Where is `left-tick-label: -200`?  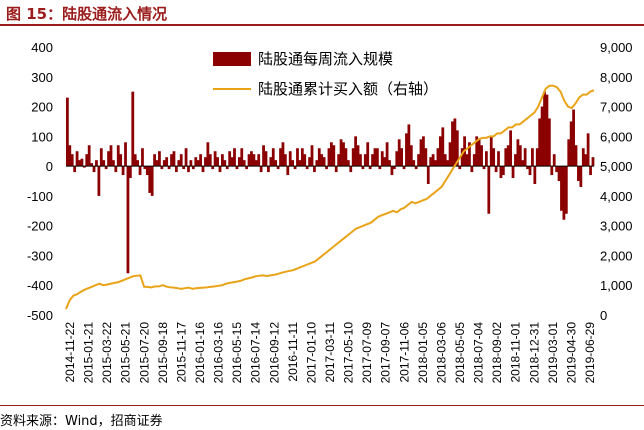
left-tick-label: -200 is located at coordinates (40, 226).